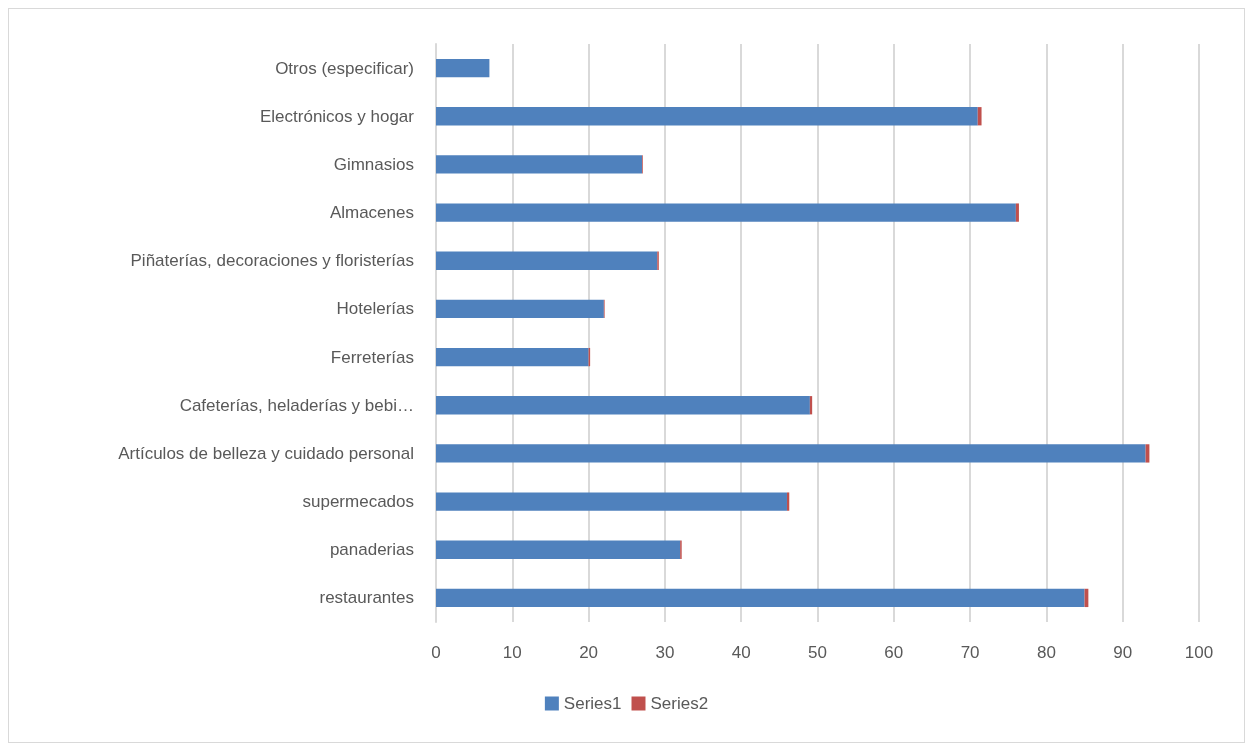 This screenshot has width=1253, height=751. I want to click on x-tick-label: 40, so click(741, 652).